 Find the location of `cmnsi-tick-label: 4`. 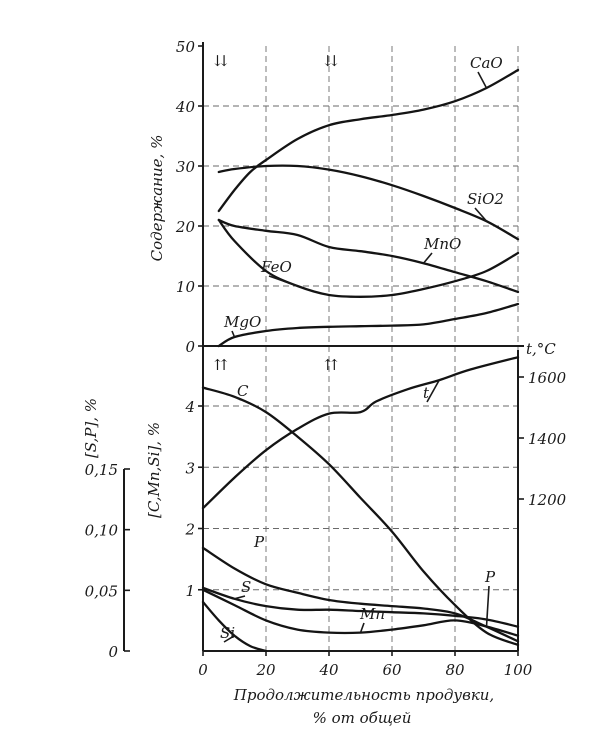

cmnsi-tick-label: 4 is located at coordinates (189, 407).